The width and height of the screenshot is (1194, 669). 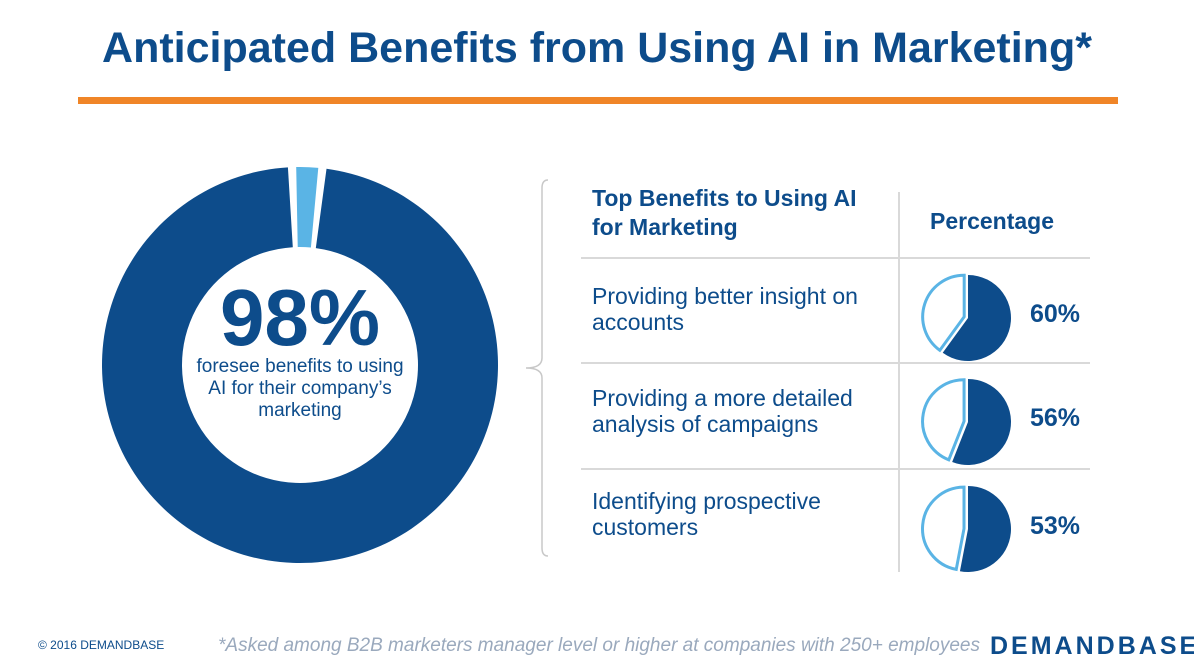 What do you see at coordinates (899, 382) in the screenshot?
I see `column-divider` at bounding box center [899, 382].